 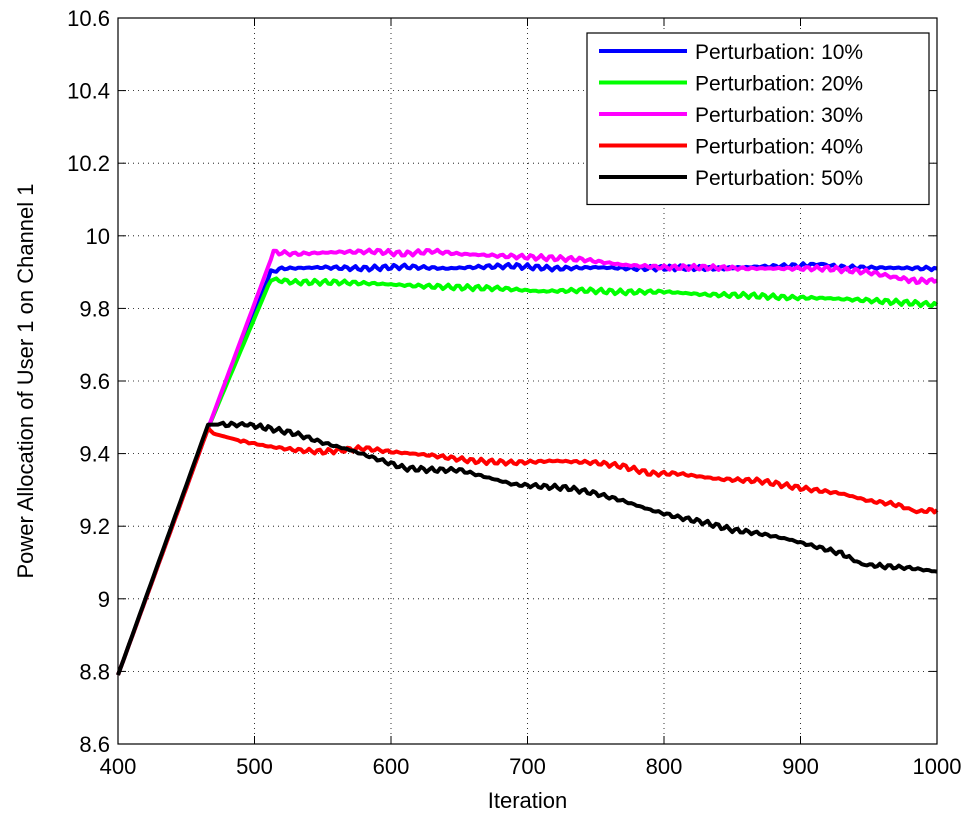 What do you see at coordinates (94, 454) in the screenshot?
I see `y-tick-label: 9.4` at bounding box center [94, 454].